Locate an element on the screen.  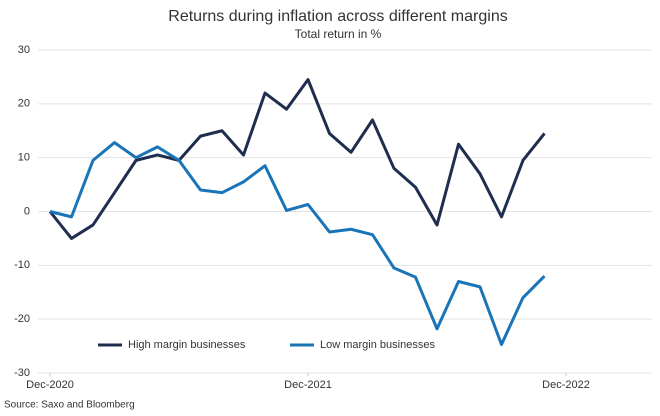
y-tick-label: -10 is located at coordinates (22, 265).